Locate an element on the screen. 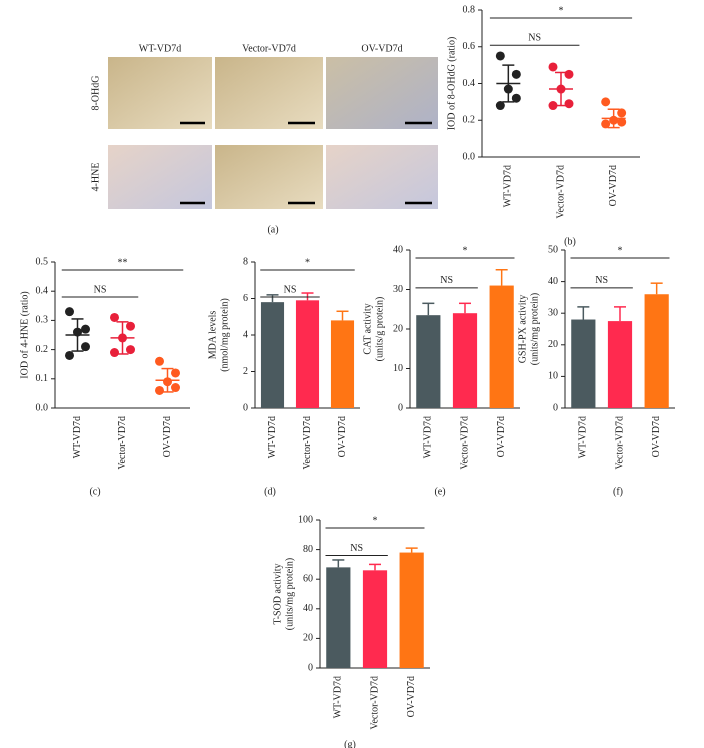  y-tick-label: 4 is located at coordinates (245, 334).